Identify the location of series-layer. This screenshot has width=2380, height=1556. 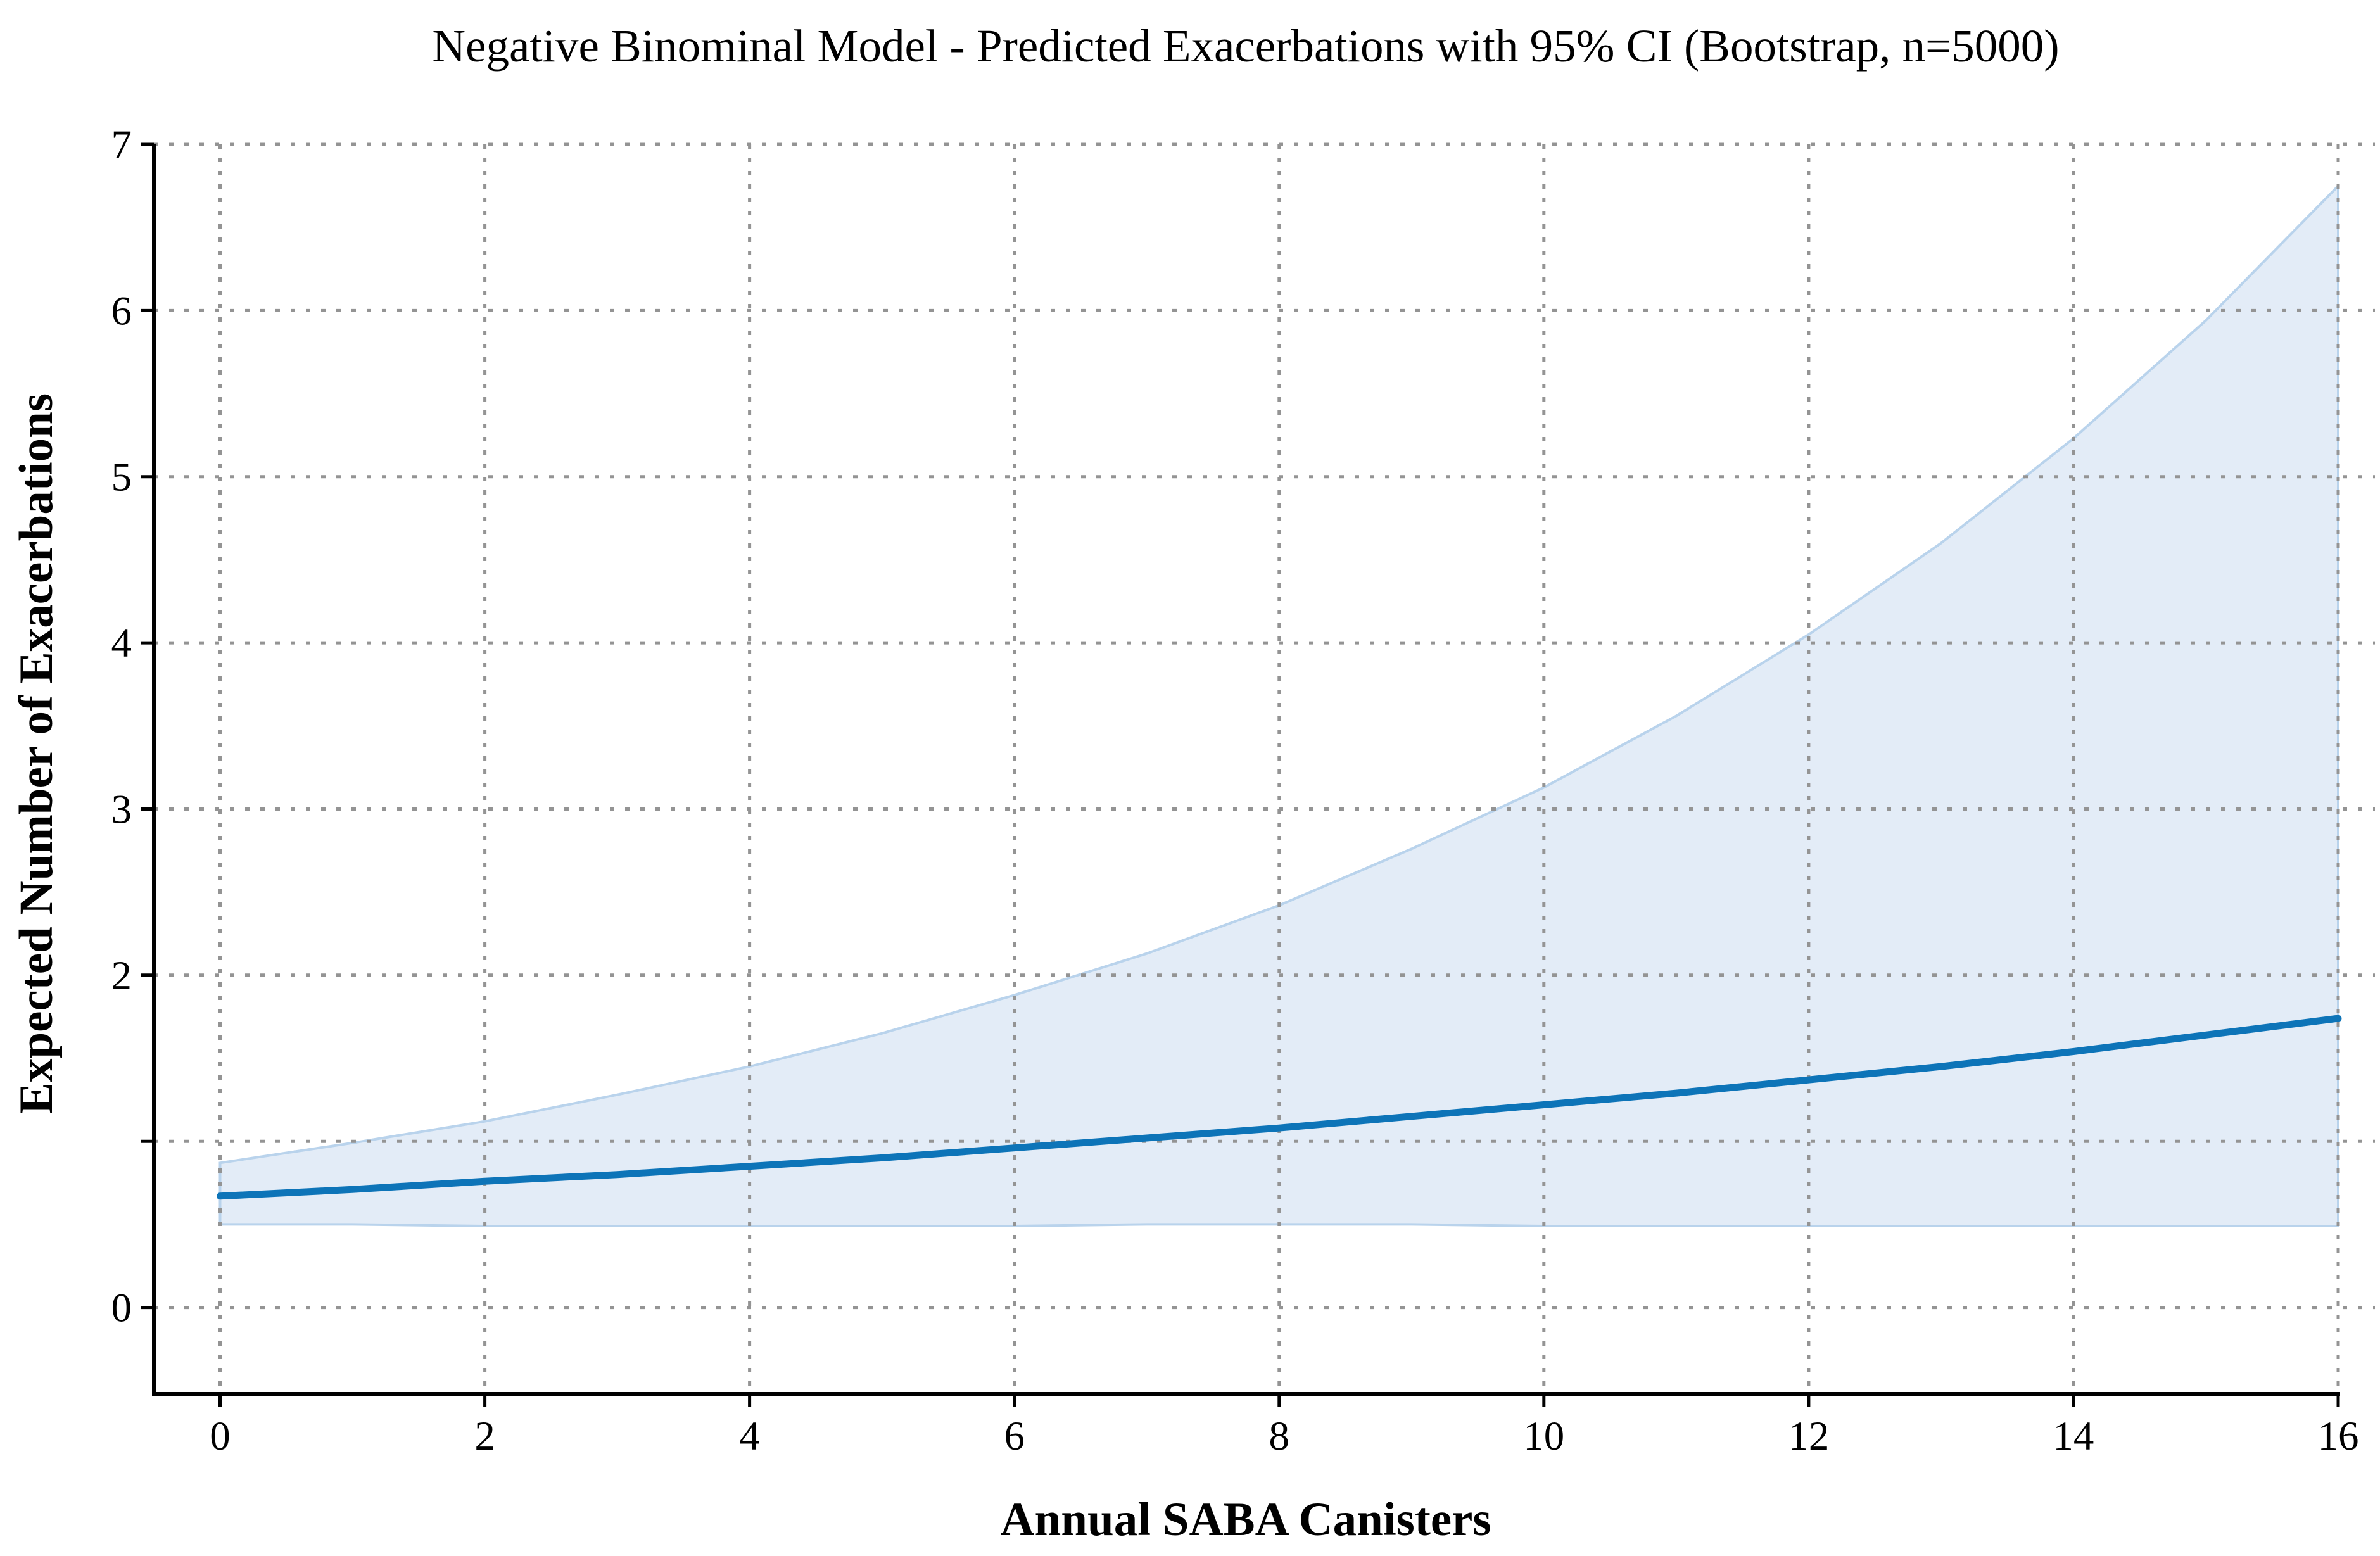
(1279, 1107).